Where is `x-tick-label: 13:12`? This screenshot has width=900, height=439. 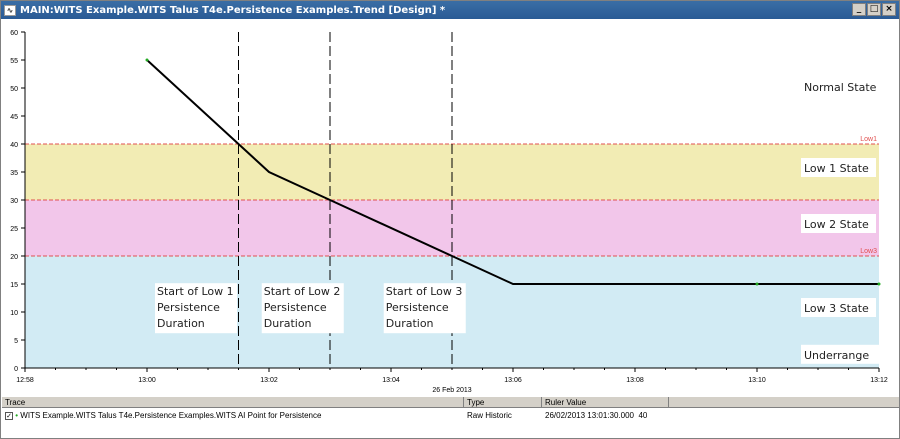 x-tick-label: 13:12 is located at coordinates (879, 380).